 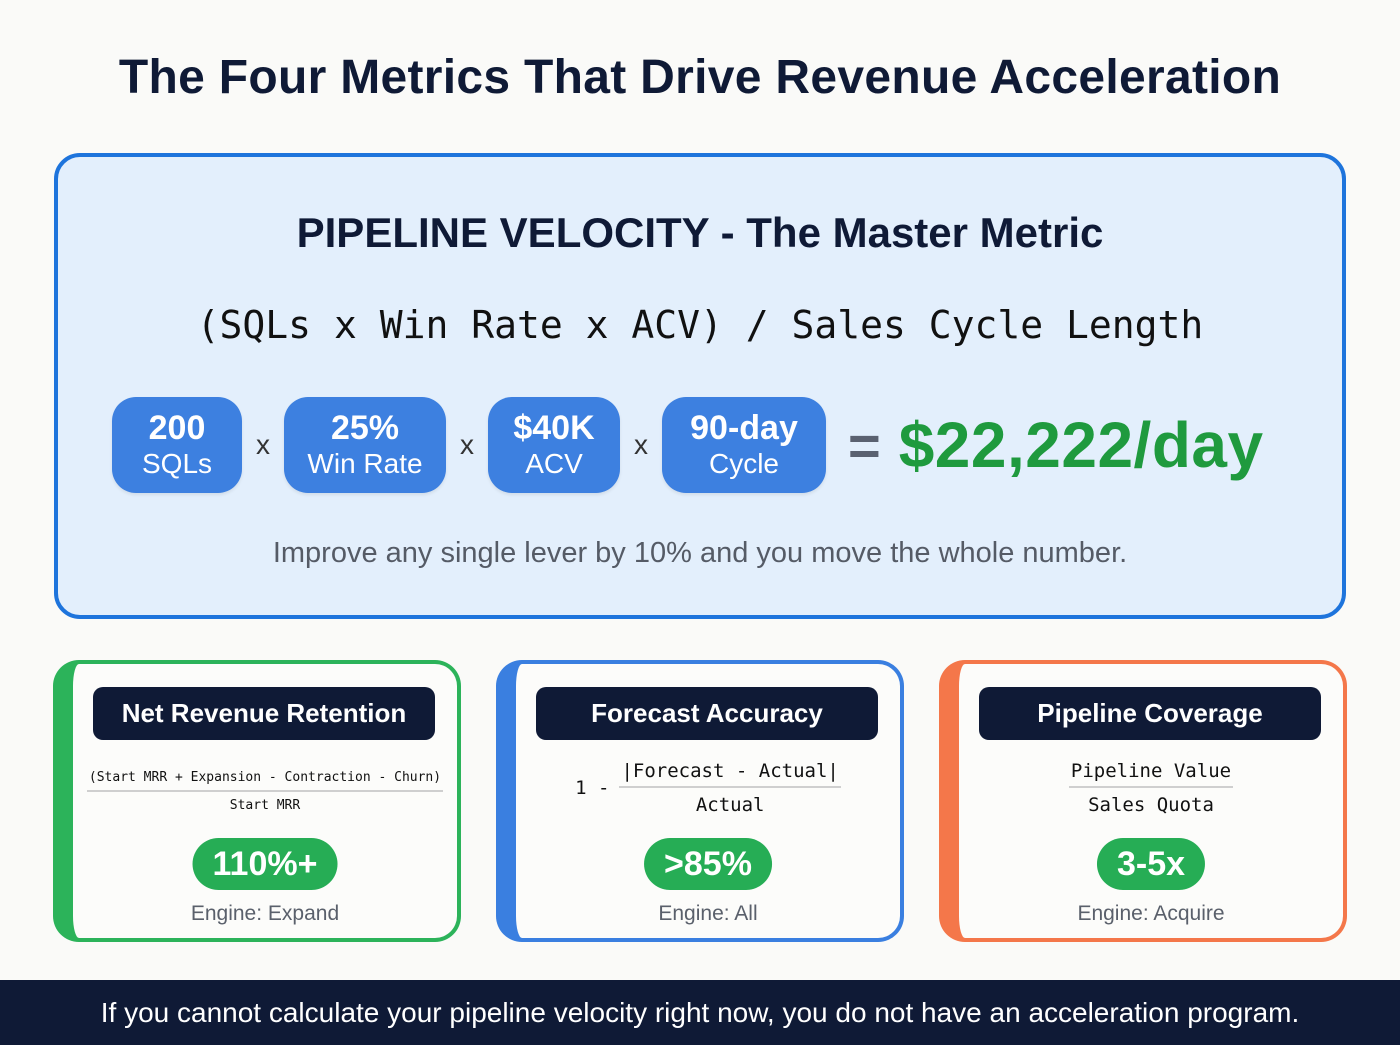 I want to click on fraction-denominator: Start MRR, so click(x=265, y=805).